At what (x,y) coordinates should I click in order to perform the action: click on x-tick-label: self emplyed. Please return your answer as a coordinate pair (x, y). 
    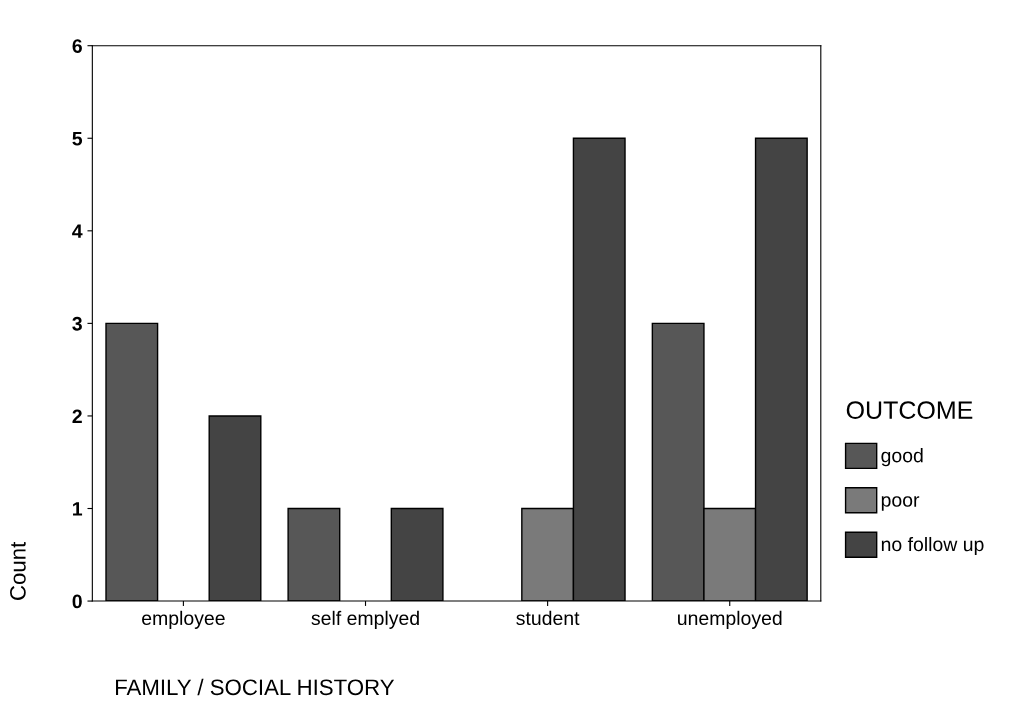
    Looking at the image, I should click on (365, 619).